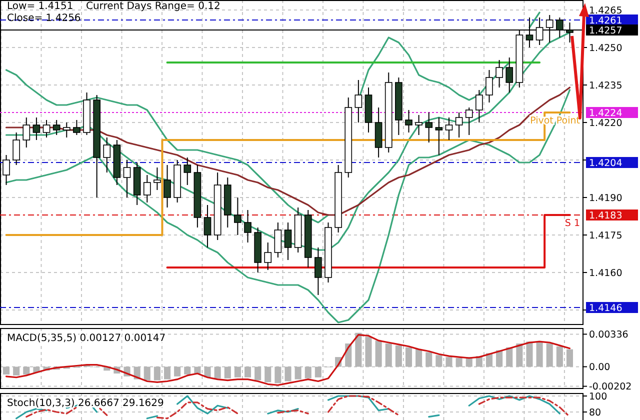 The height and width of the screenshot is (420, 640). I want to click on ref-line-label: 1.4224, so click(605, 113).